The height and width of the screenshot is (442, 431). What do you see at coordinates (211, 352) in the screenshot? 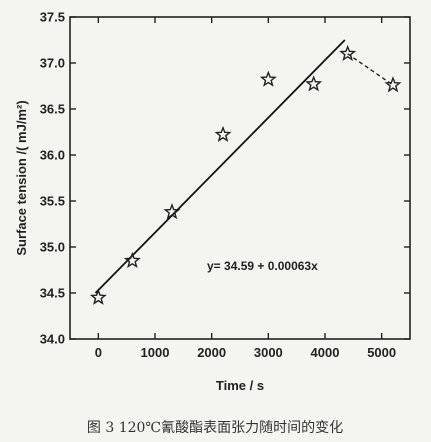
I see `x-tick-label: 2000` at bounding box center [211, 352].